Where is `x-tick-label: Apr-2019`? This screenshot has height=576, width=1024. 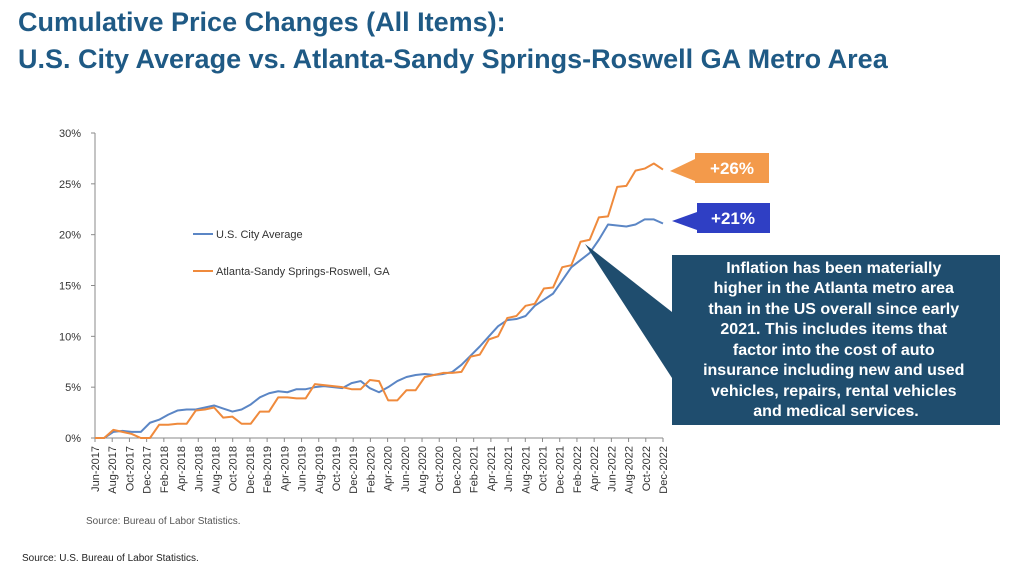 x-tick-label: Apr-2019 is located at coordinates (285, 468).